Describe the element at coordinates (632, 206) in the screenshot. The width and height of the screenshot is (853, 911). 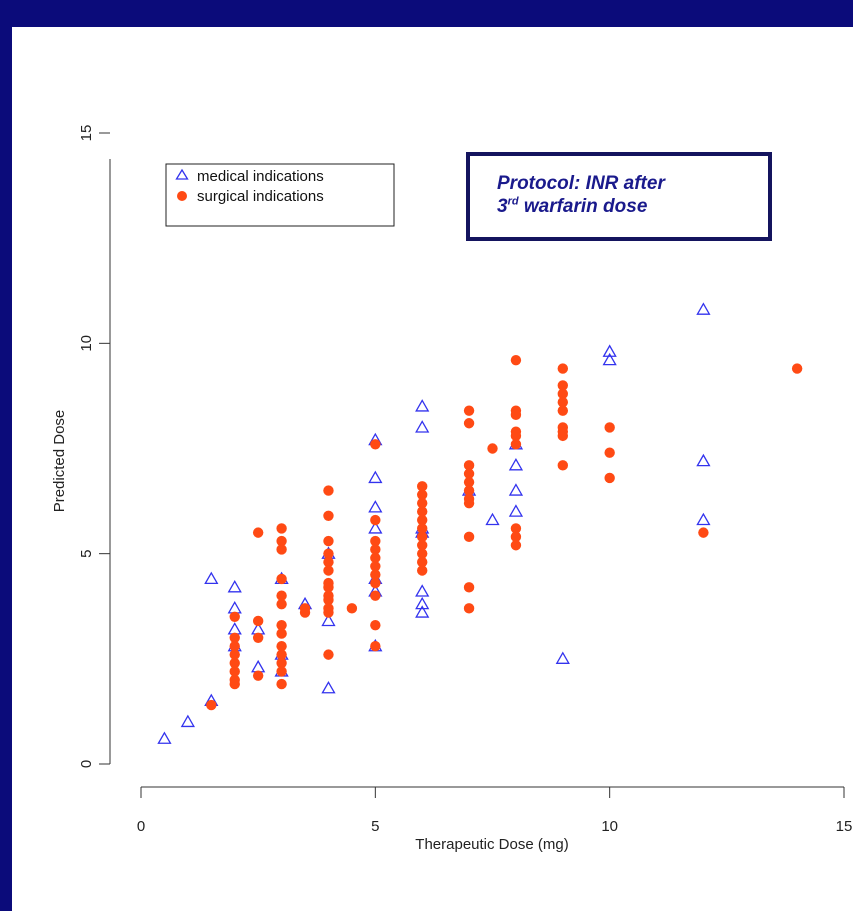
I see `protocol-line-2: 3rd warfarin dose` at that location.